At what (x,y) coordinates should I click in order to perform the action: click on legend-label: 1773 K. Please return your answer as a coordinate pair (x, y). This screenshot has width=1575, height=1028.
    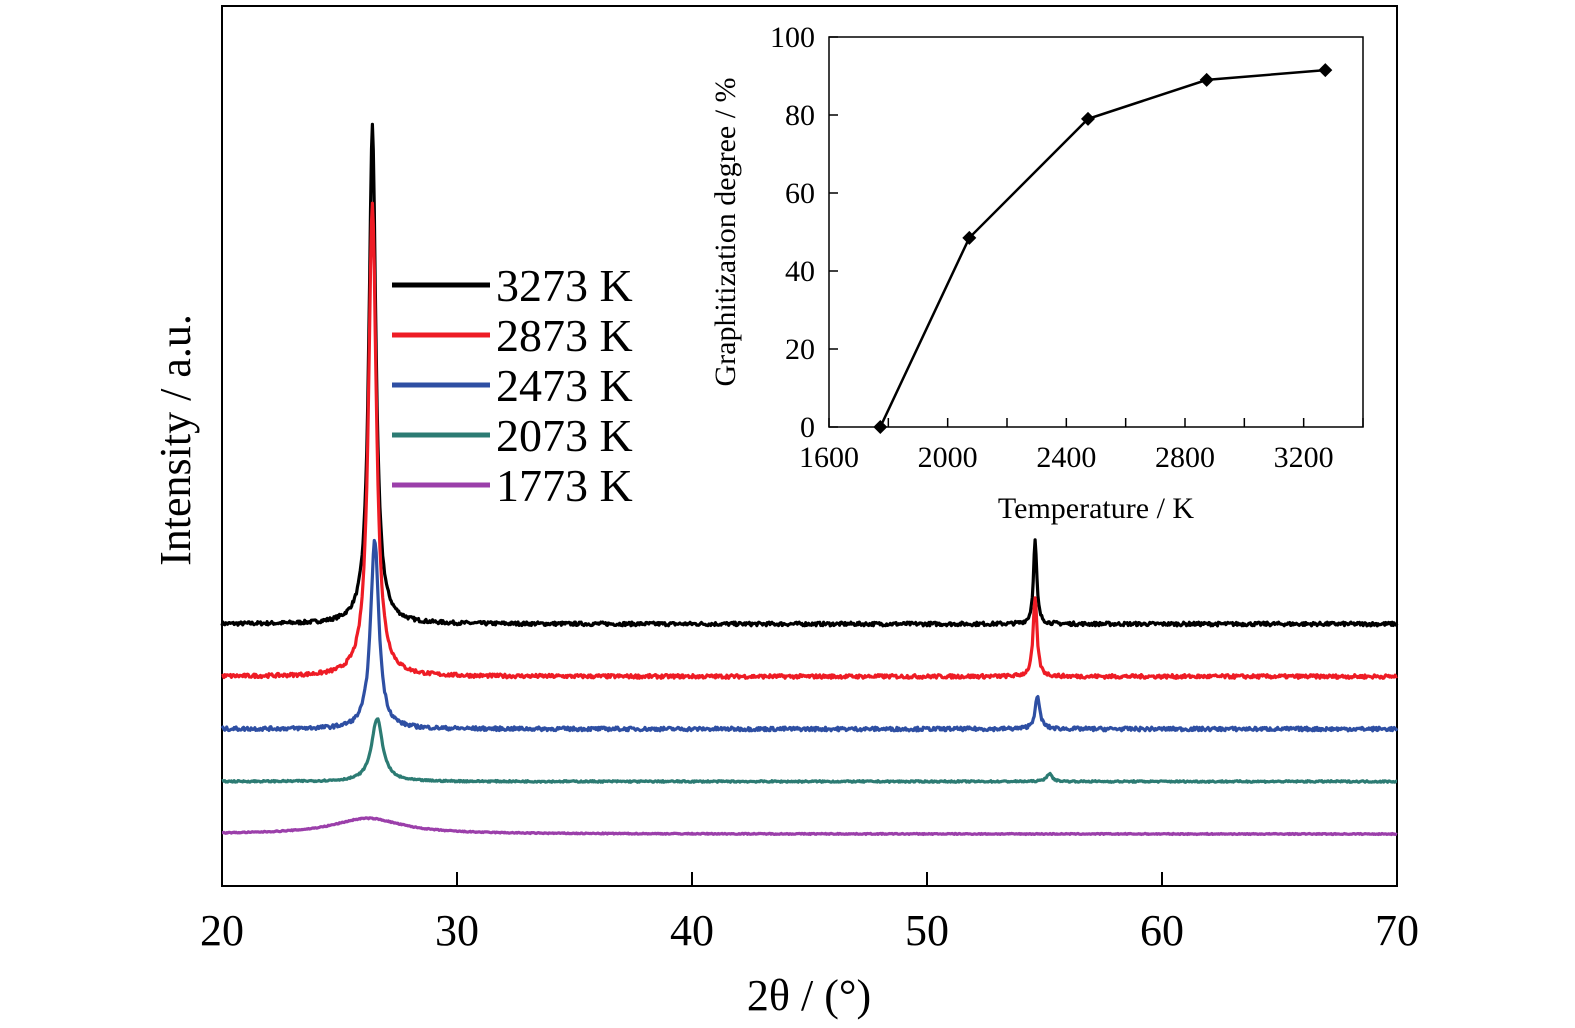
    Looking at the image, I should click on (564, 485).